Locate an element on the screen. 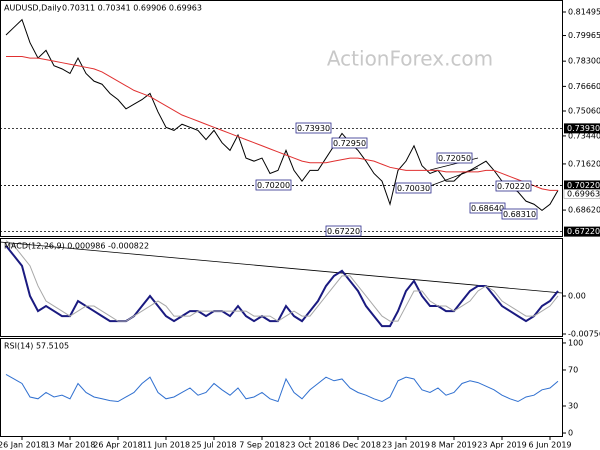 The height and width of the screenshot is (450, 600). annotation: 0.72050 is located at coordinates (454, 158).